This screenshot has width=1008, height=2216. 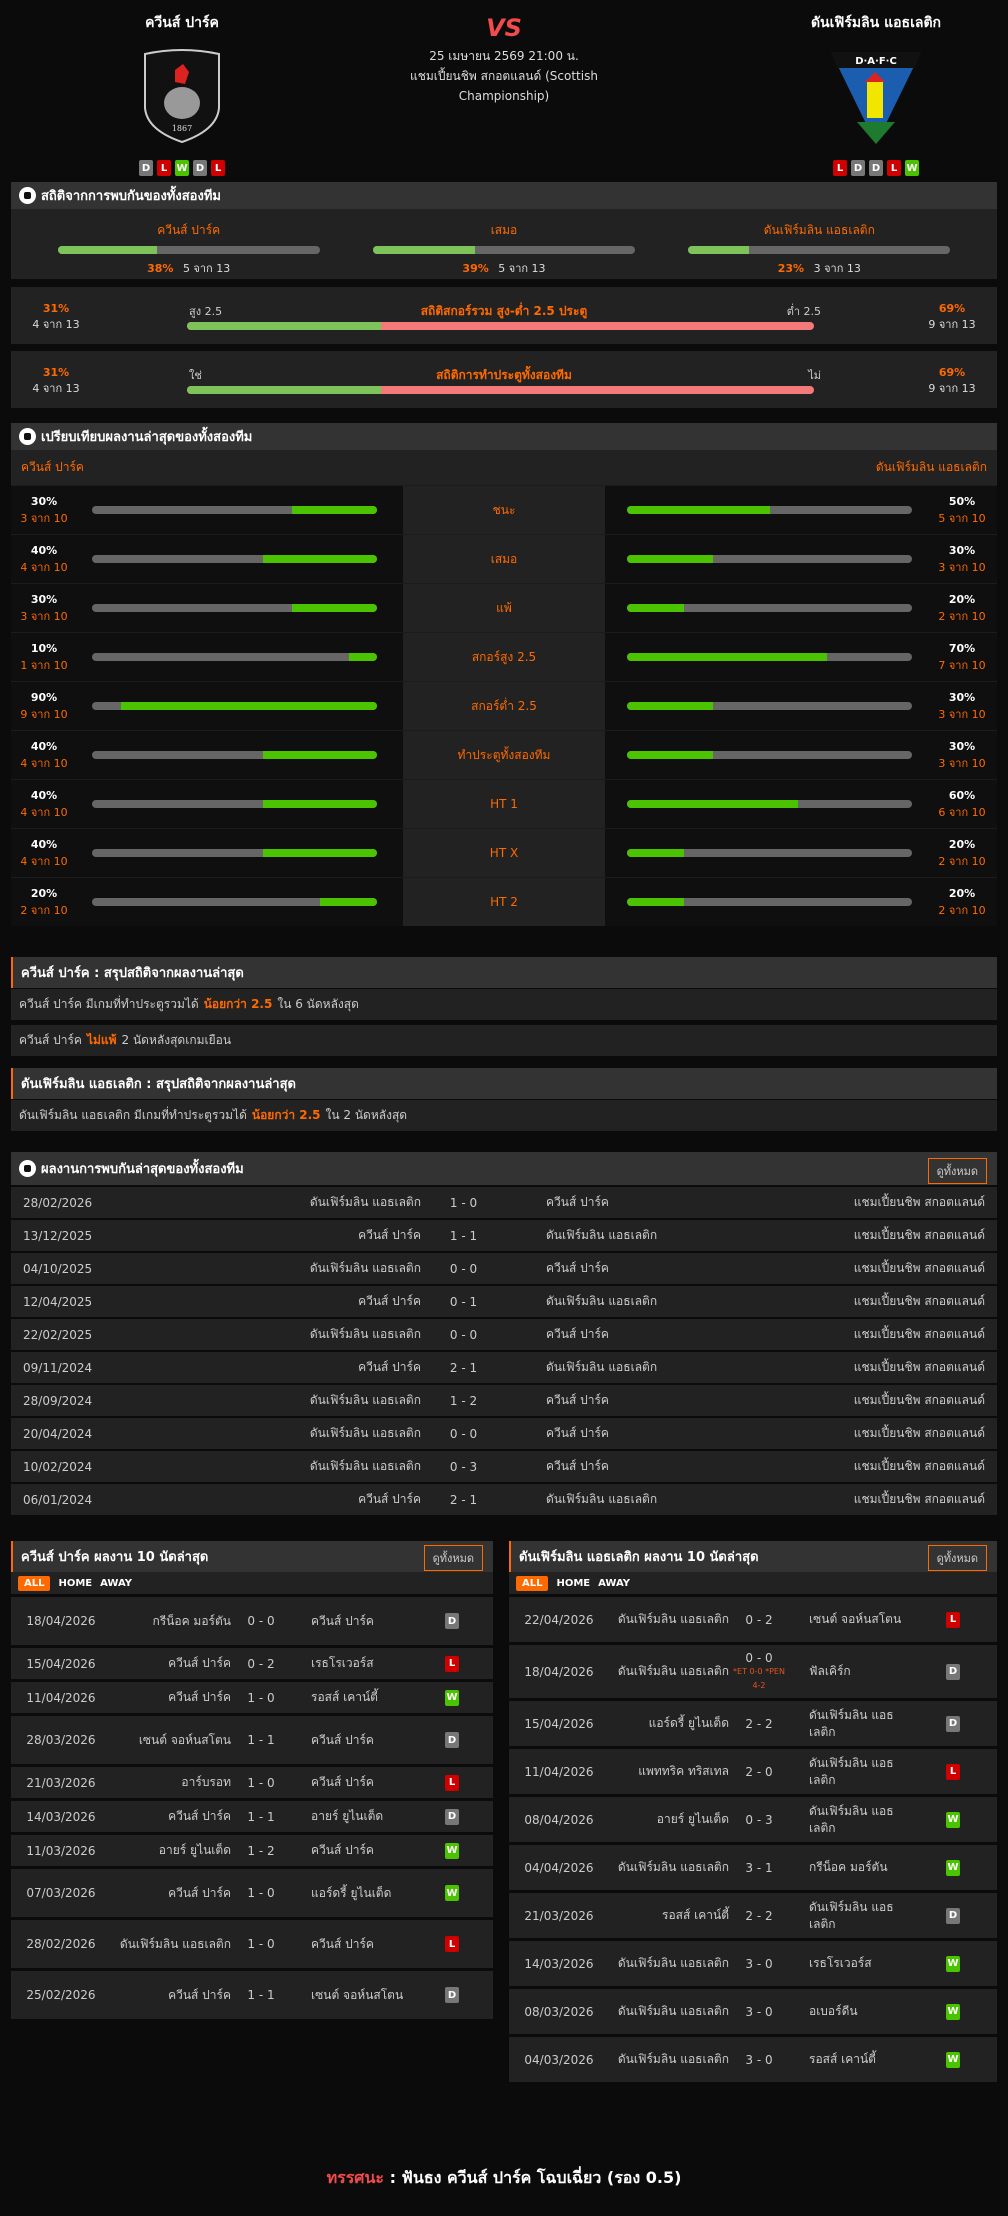 I want to click on stat-item: เสมอ 39% 5 จาก 13, so click(x=503, y=250).